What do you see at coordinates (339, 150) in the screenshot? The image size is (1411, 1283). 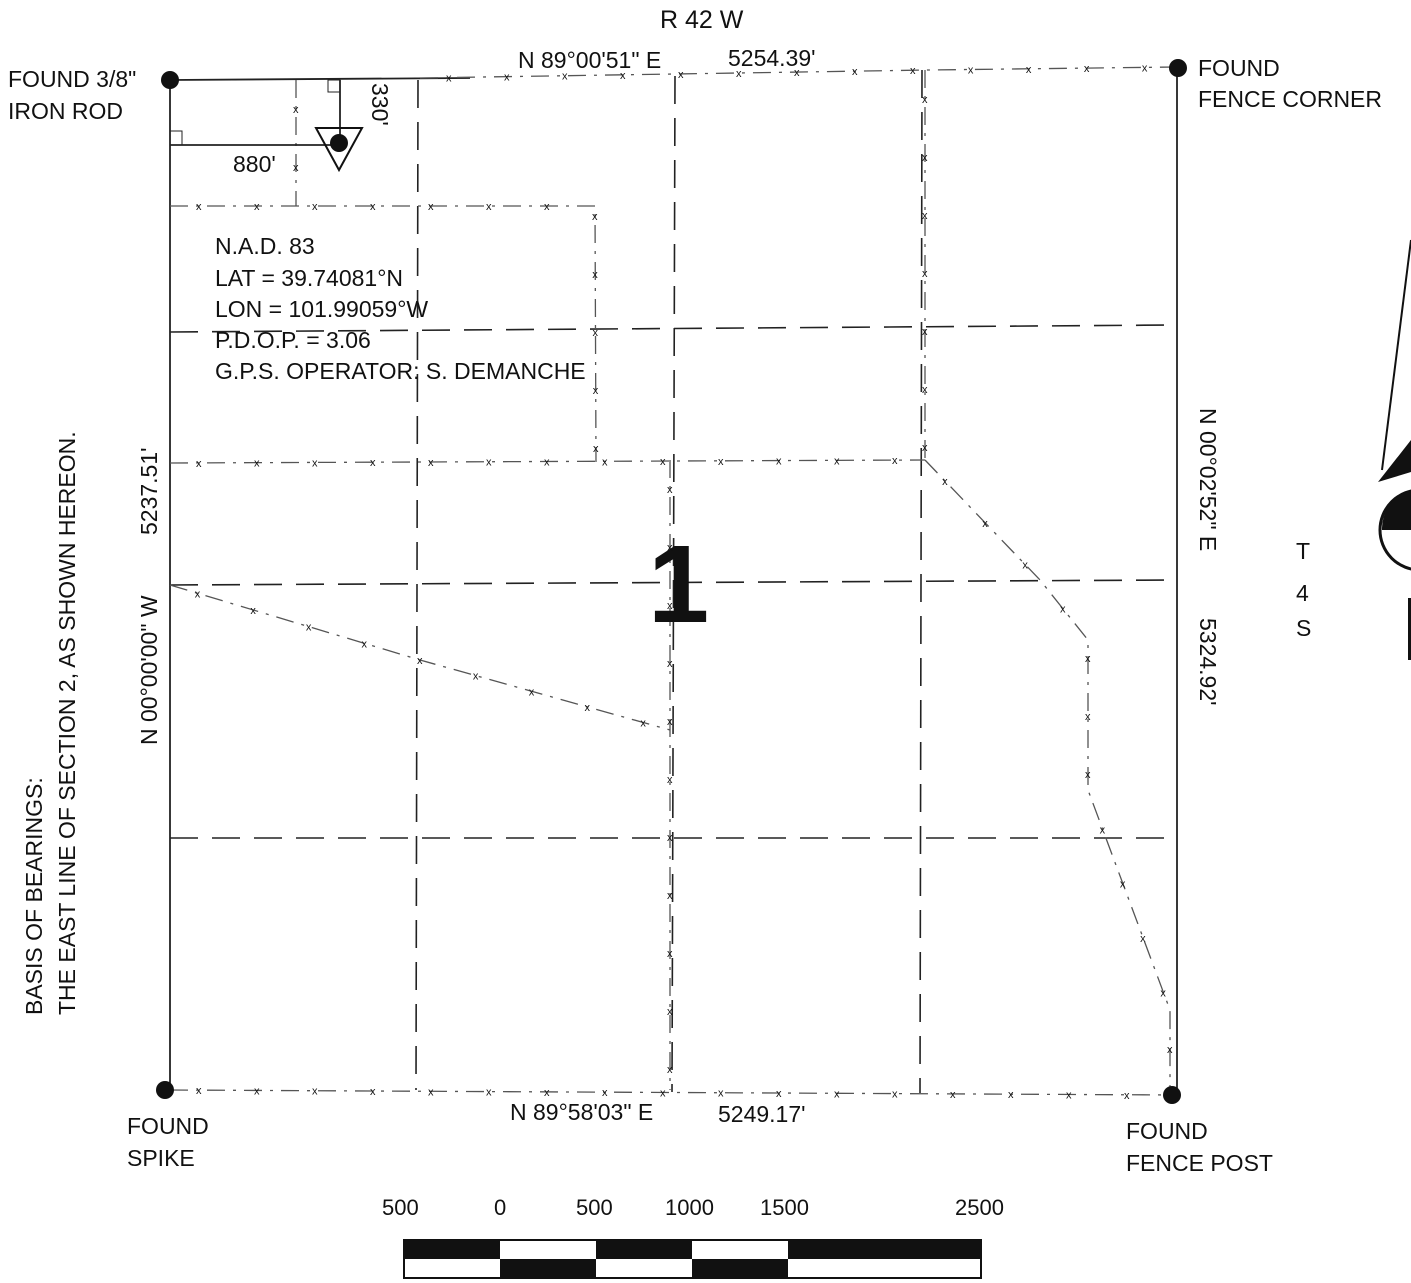 I see `well-triangle-icon` at bounding box center [339, 150].